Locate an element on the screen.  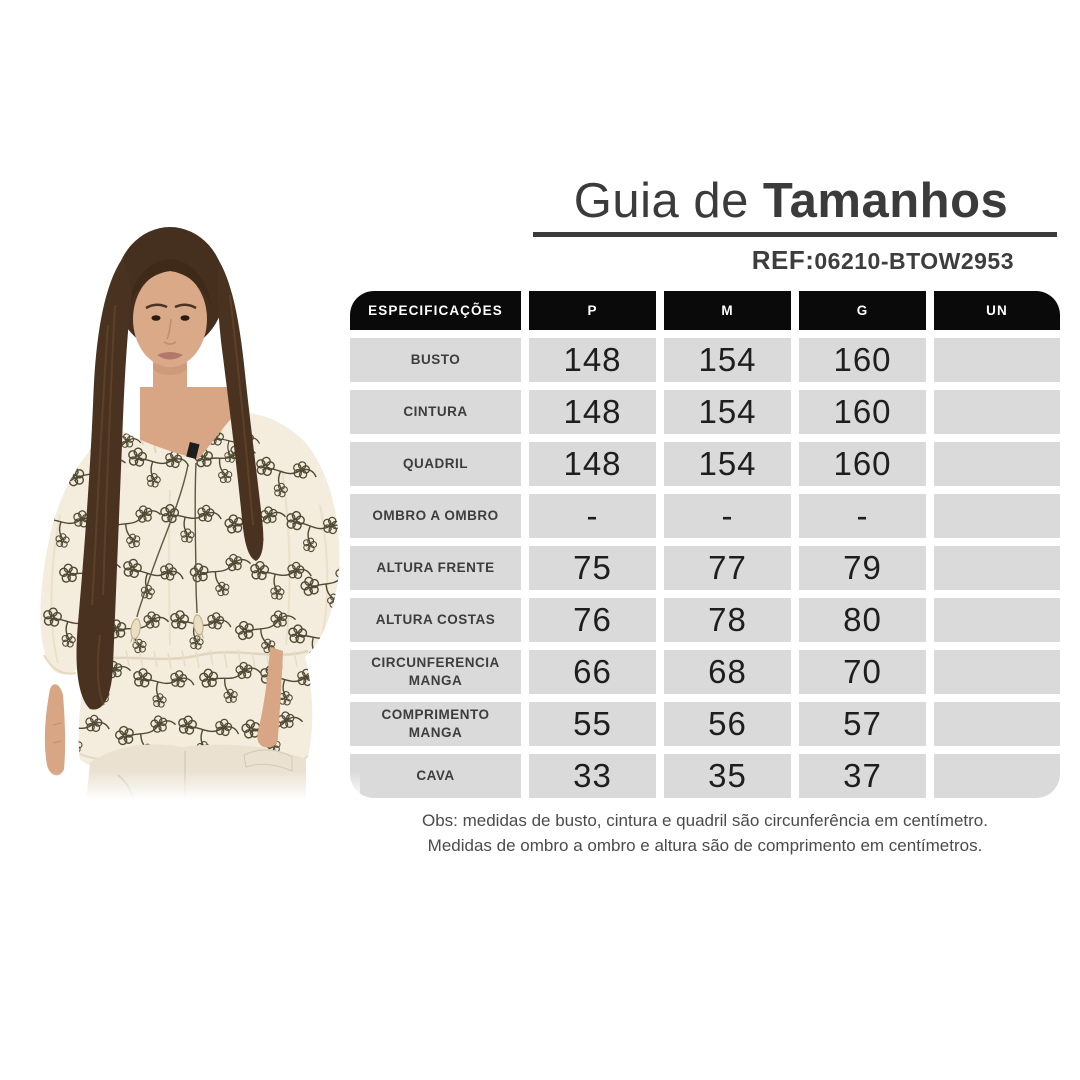
value-ombro-g: - is located at coordinates (862, 516).